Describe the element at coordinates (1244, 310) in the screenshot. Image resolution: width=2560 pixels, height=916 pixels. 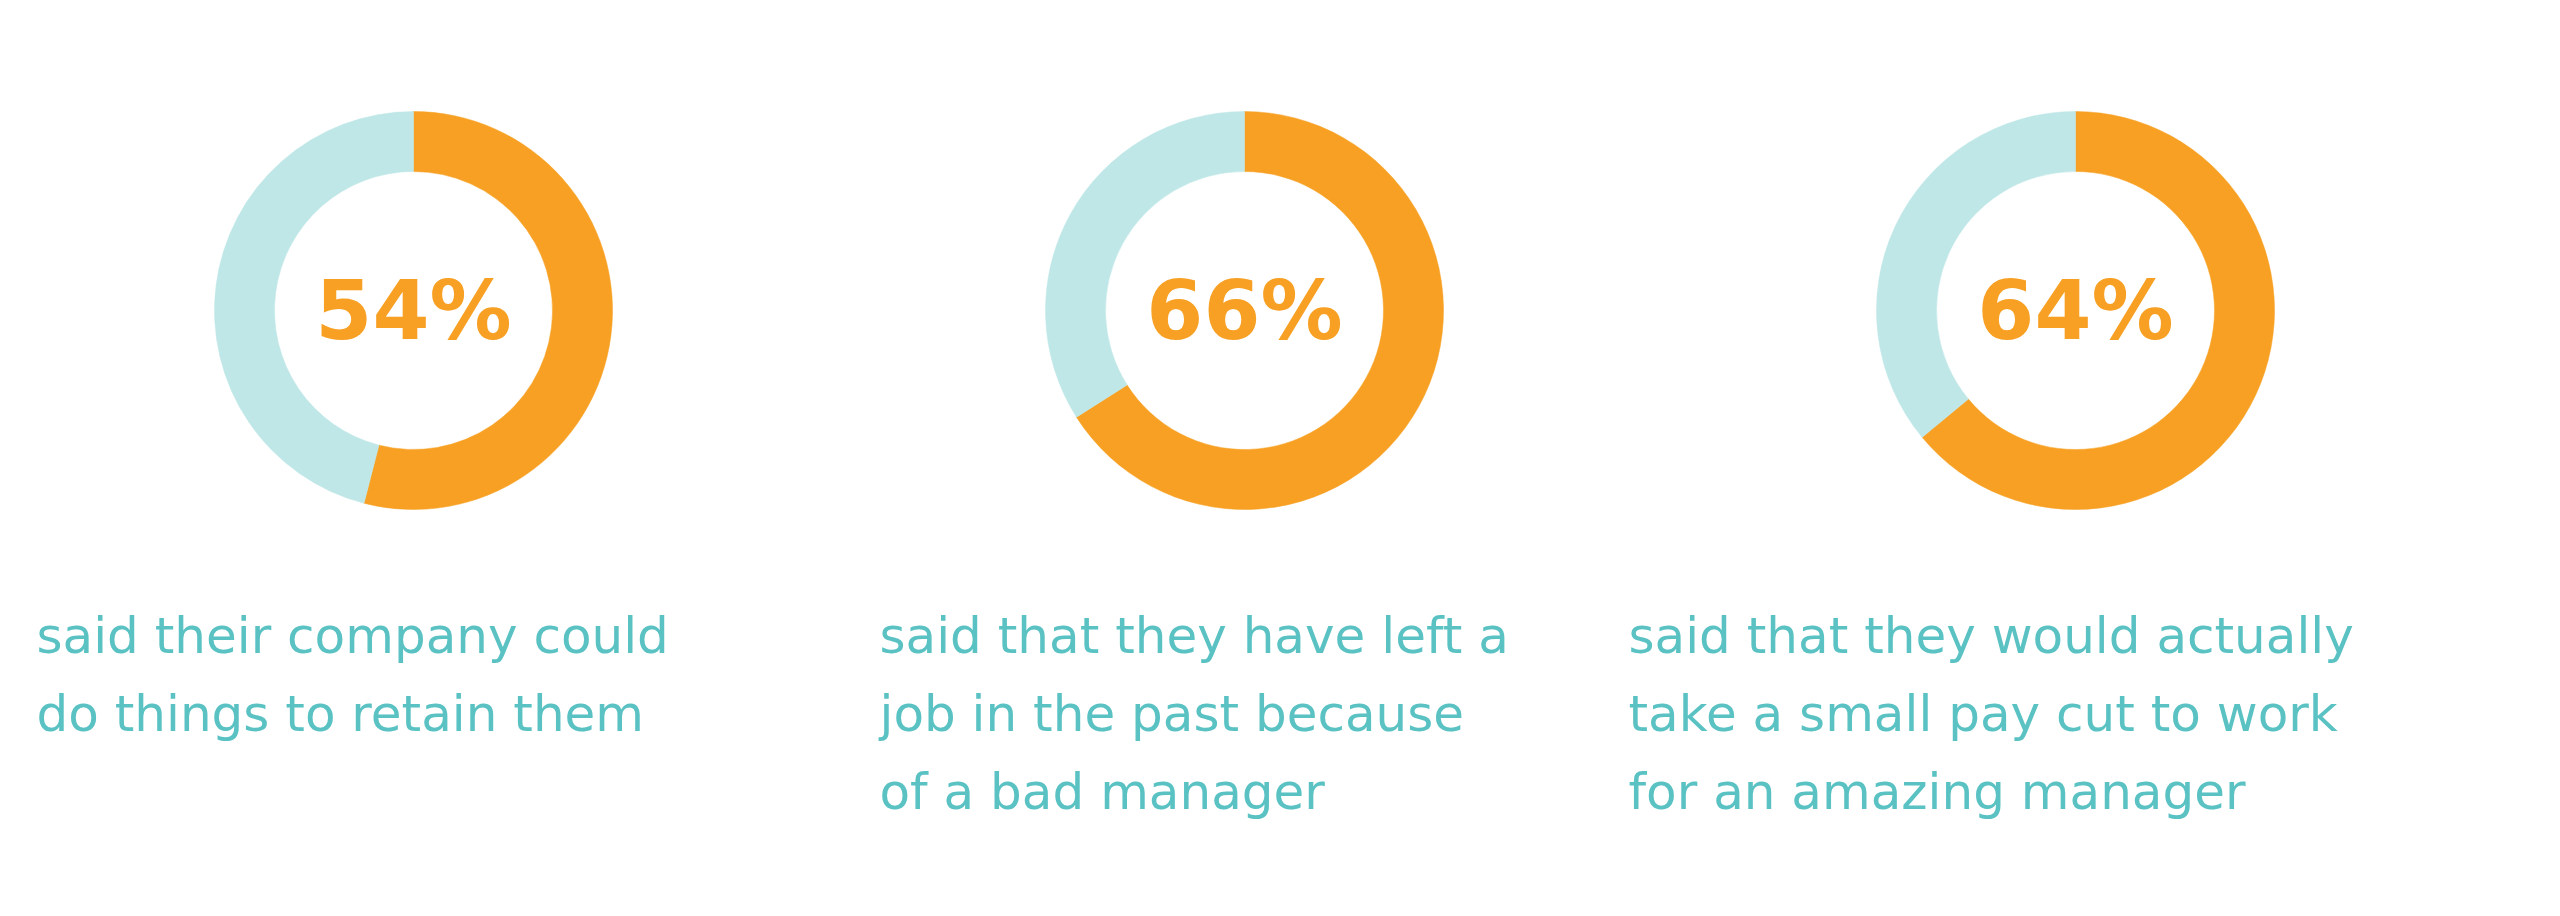
I see `text: 66%` at that location.